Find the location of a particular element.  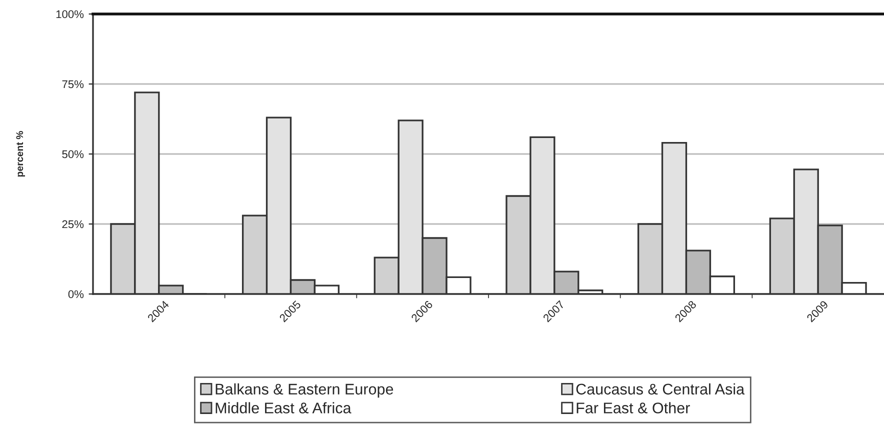

y-tick-label: 25% is located at coordinates (73, 224).